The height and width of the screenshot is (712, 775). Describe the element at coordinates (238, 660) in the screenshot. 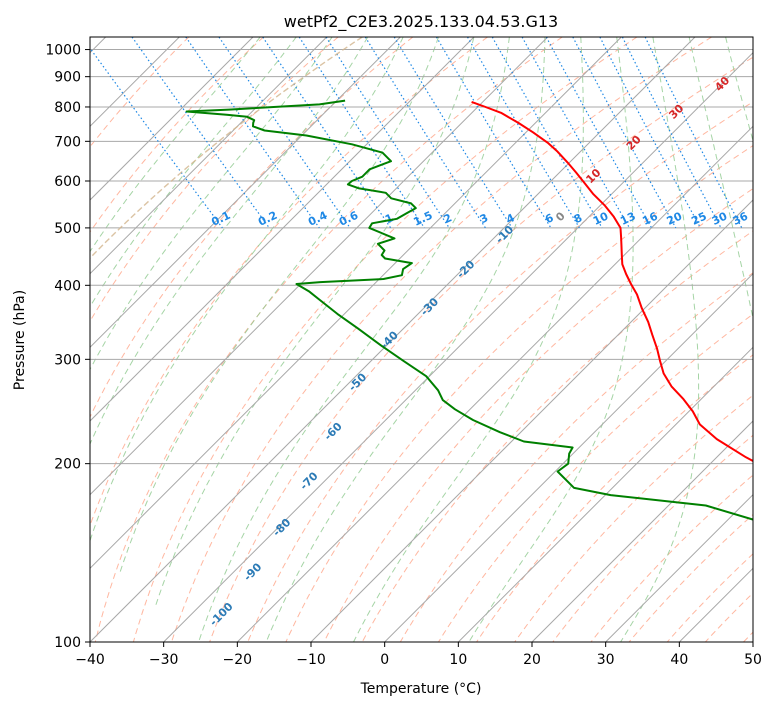

I see `x-tick-label: −20` at that location.